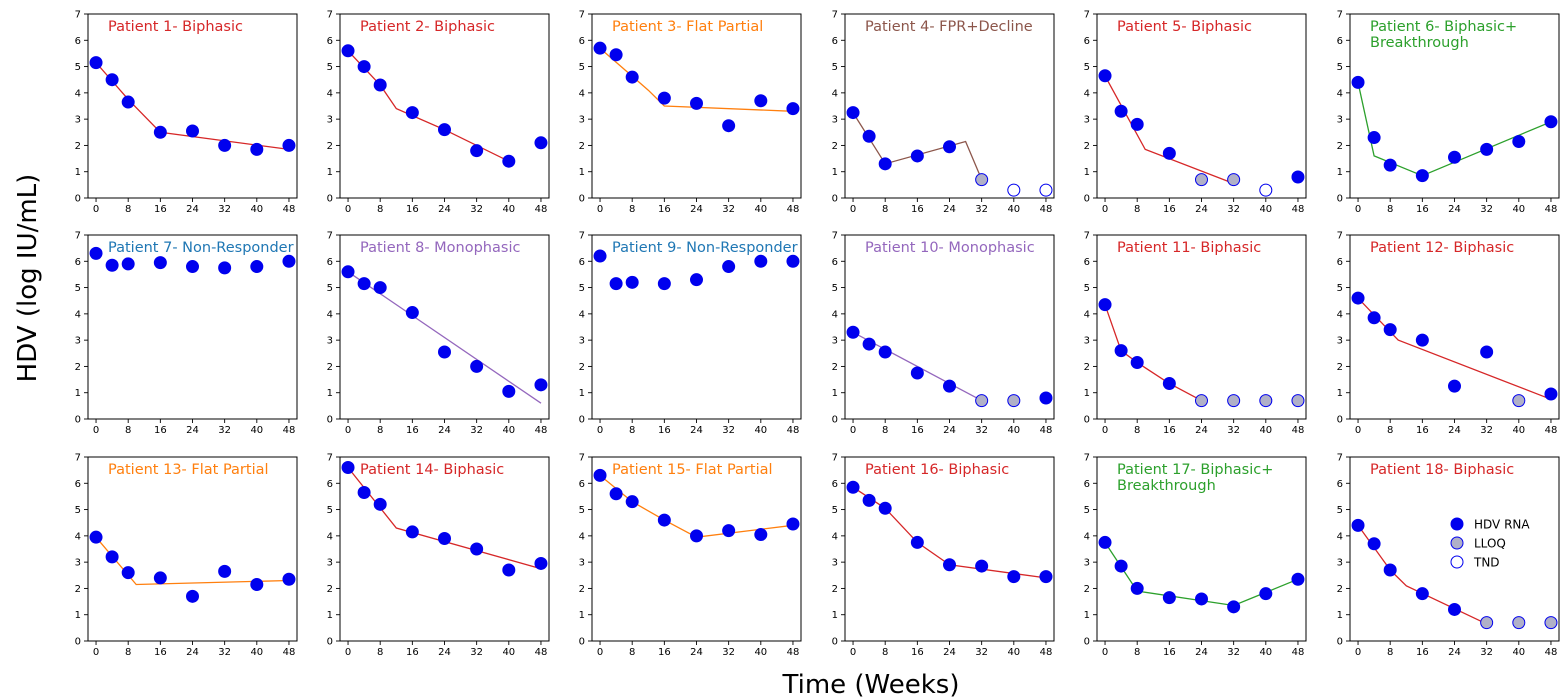  Describe the element at coordinates (705, 248) in the screenshot. I see `panel-title: Patient 9- Non-Responder` at that location.